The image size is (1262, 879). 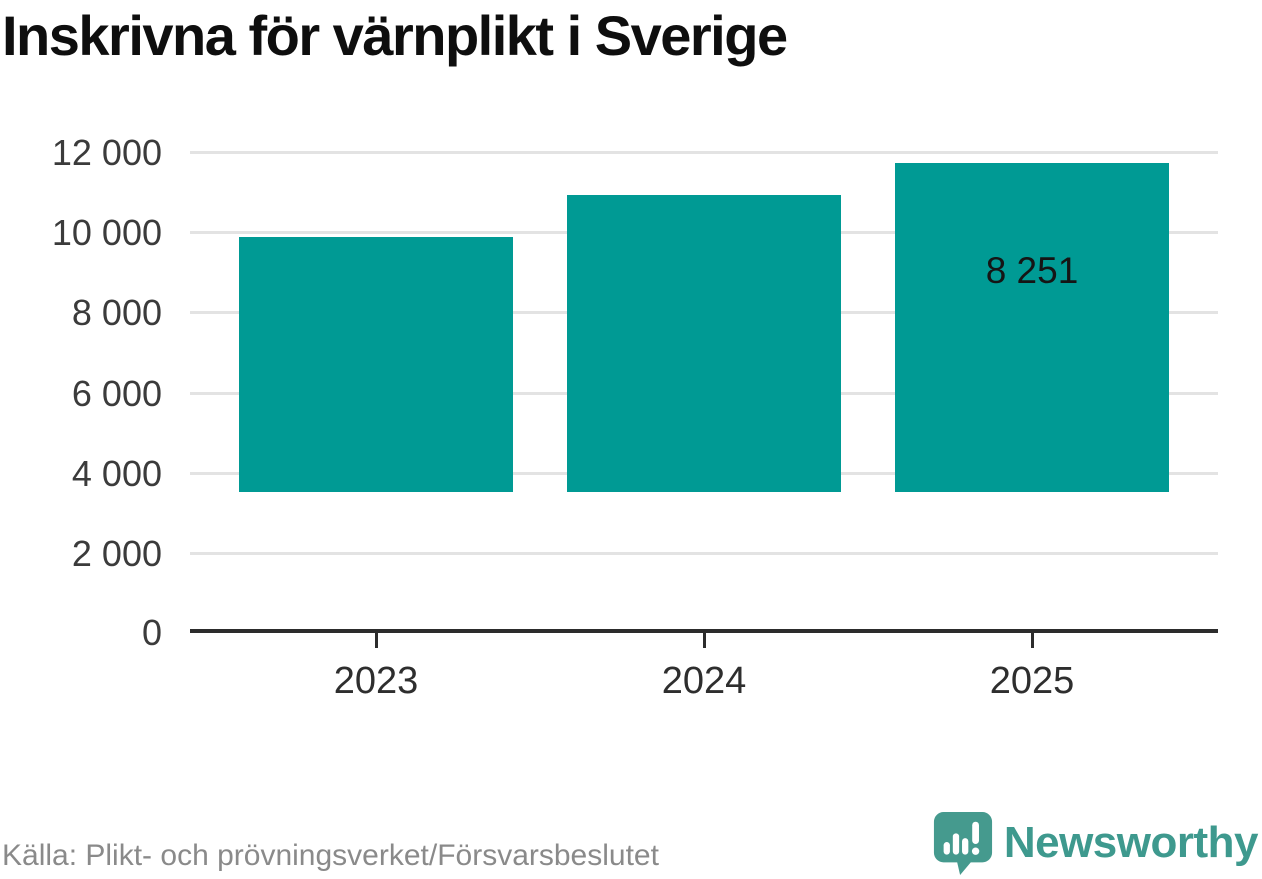 What do you see at coordinates (116, 473) in the screenshot?
I see `y-tick-label: 4 000` at bounding box center [116, 473].